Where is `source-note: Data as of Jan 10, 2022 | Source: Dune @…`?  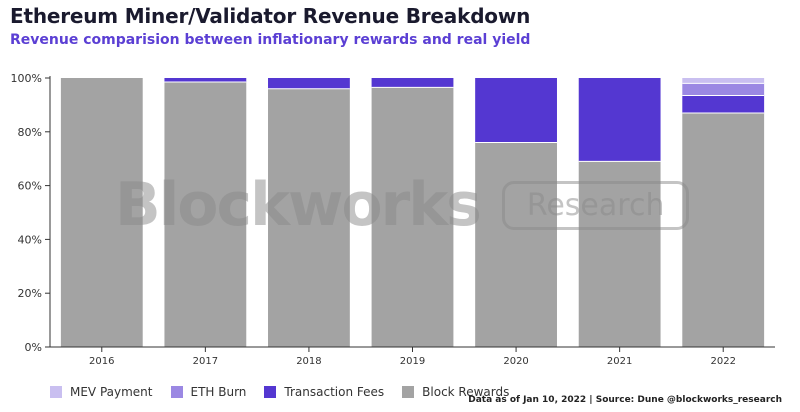 source-note: Data as of Jan 10, 2022 | Source: Dune @… is located at coordinates (625, 400).